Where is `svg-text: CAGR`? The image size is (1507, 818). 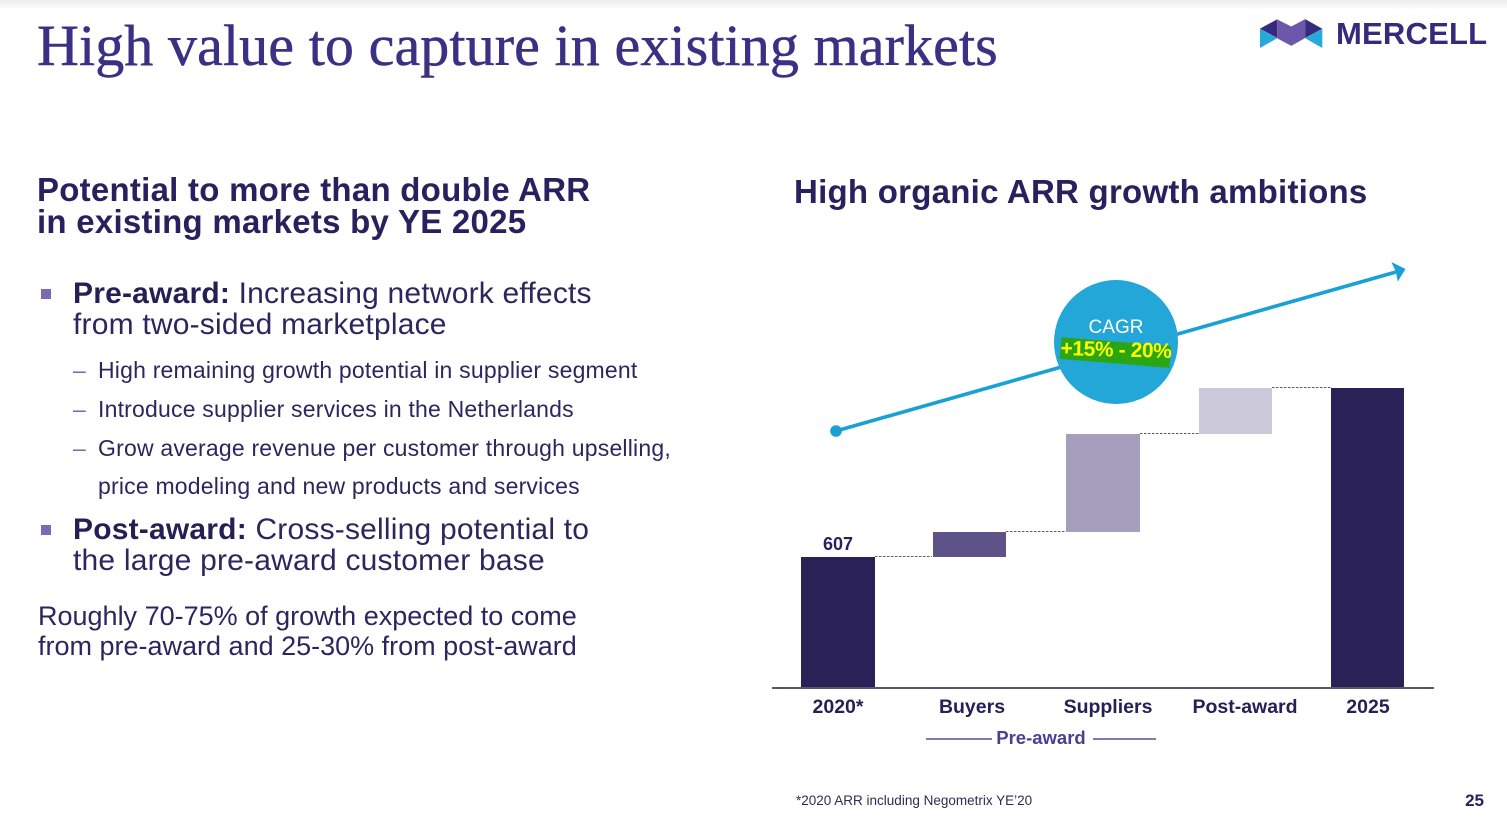
svg-text: CAGR is located at coordinates (1116, 327).